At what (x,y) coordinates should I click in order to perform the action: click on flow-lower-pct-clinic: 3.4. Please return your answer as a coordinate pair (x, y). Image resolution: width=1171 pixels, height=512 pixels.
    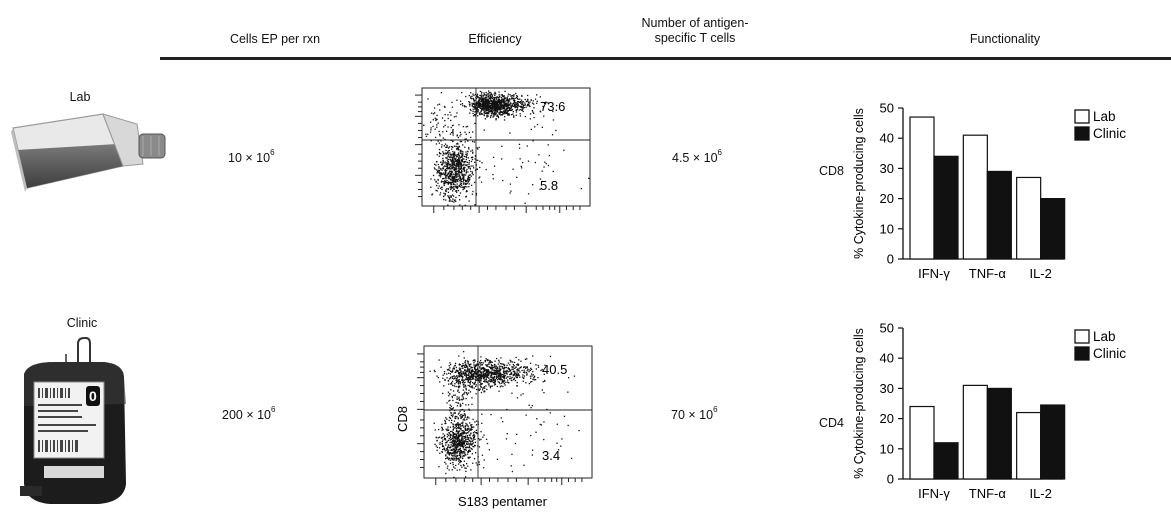
    Looking at the image, I should click on (551, 455).